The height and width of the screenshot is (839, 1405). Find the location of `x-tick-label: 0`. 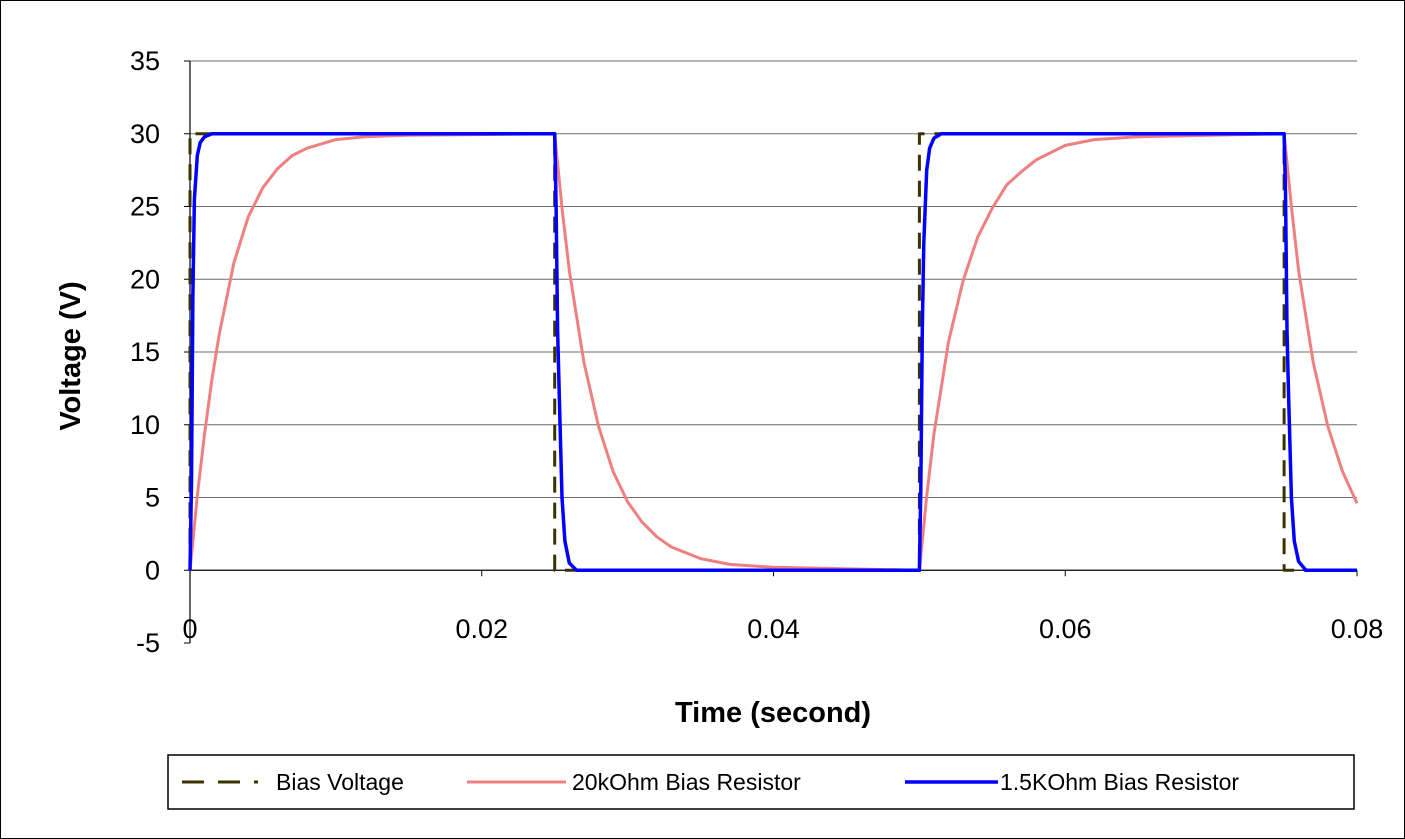

x-tick-label: 0 is located at coordinates (189, 629).